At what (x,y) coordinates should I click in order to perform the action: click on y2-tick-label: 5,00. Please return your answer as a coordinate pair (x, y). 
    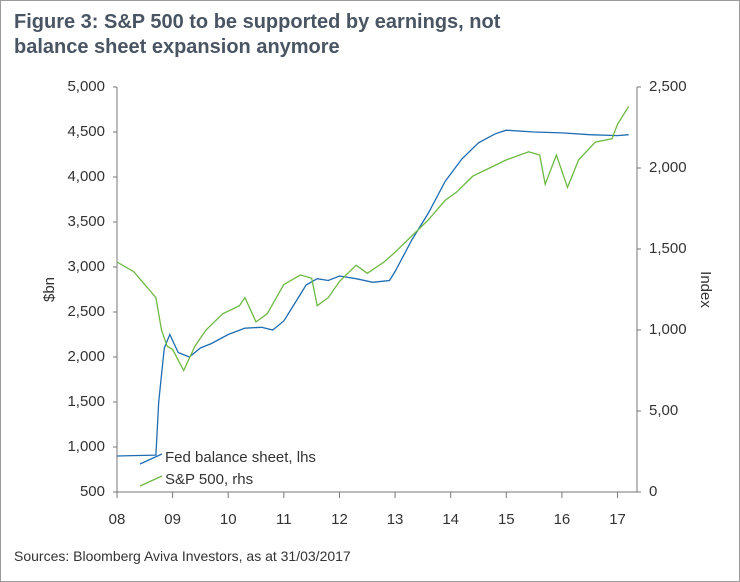
    Looking at the image, I should click on (663, 410).